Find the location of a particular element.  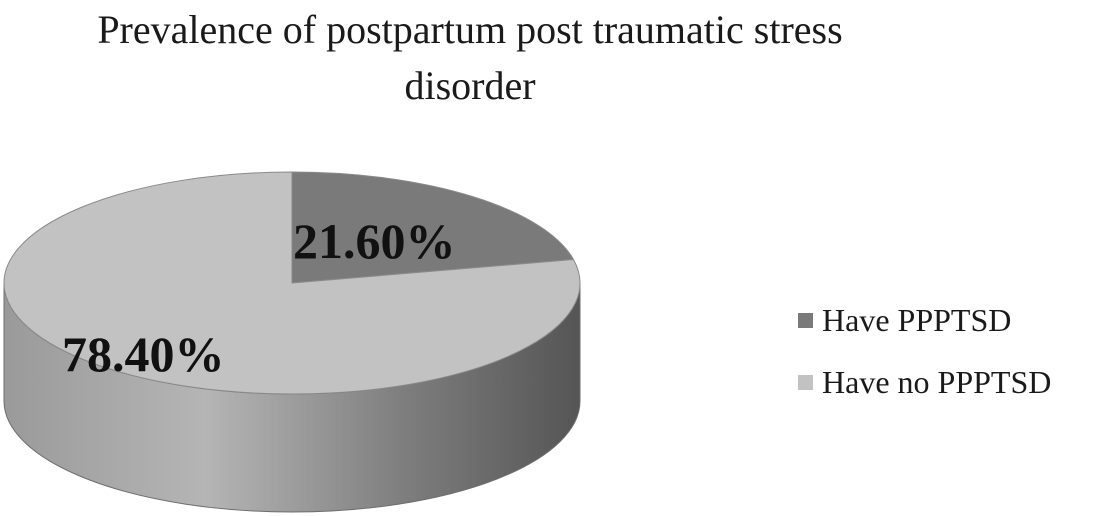

slice-label-have-no-ppptsd: 78.40% is located at coordinates (143, 354).